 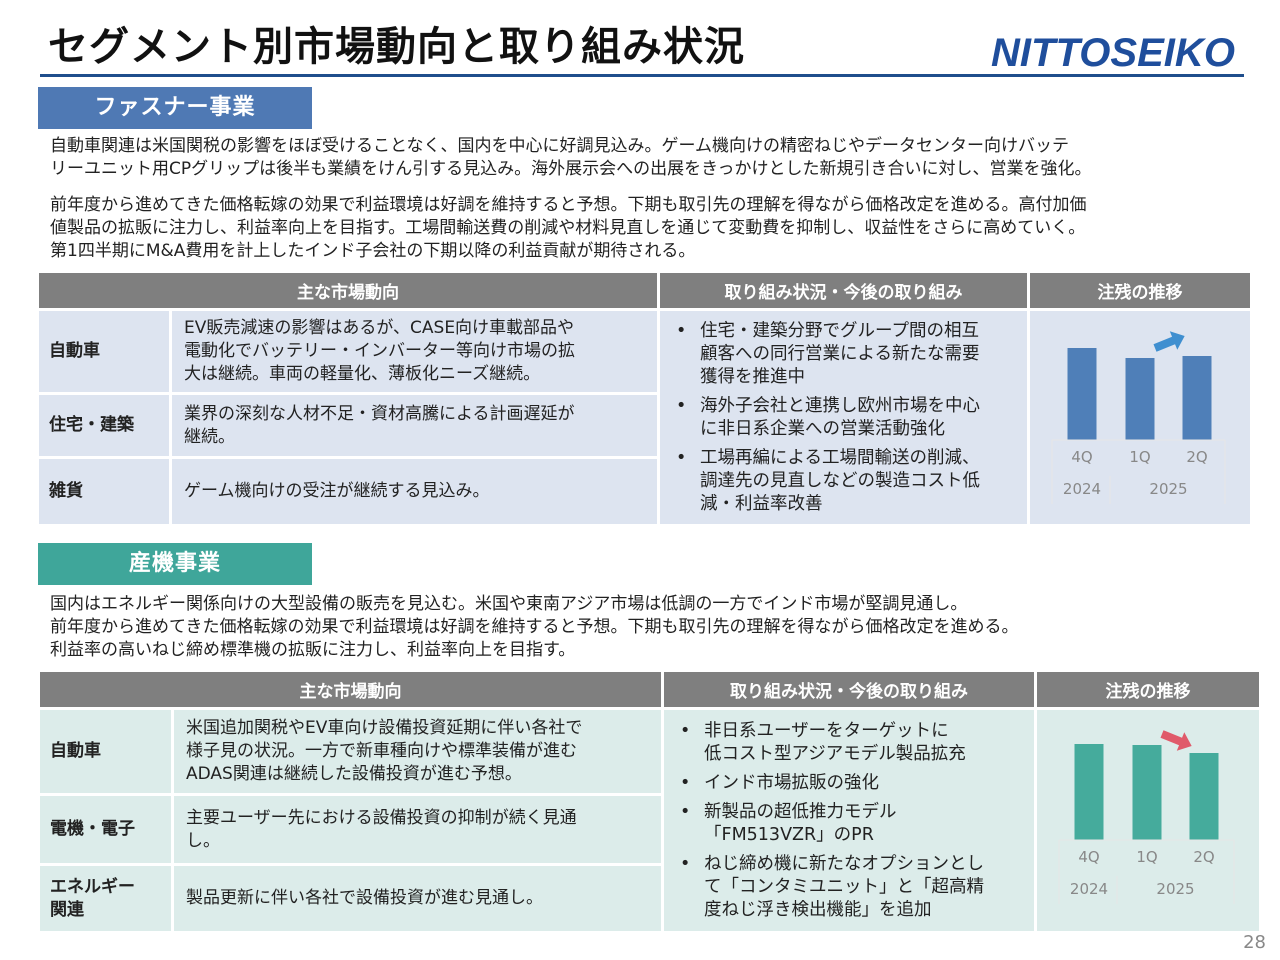 I want to click on text-line: ADAS関連は継続した設備投資が進む予想。, so click(x=354, y=774).